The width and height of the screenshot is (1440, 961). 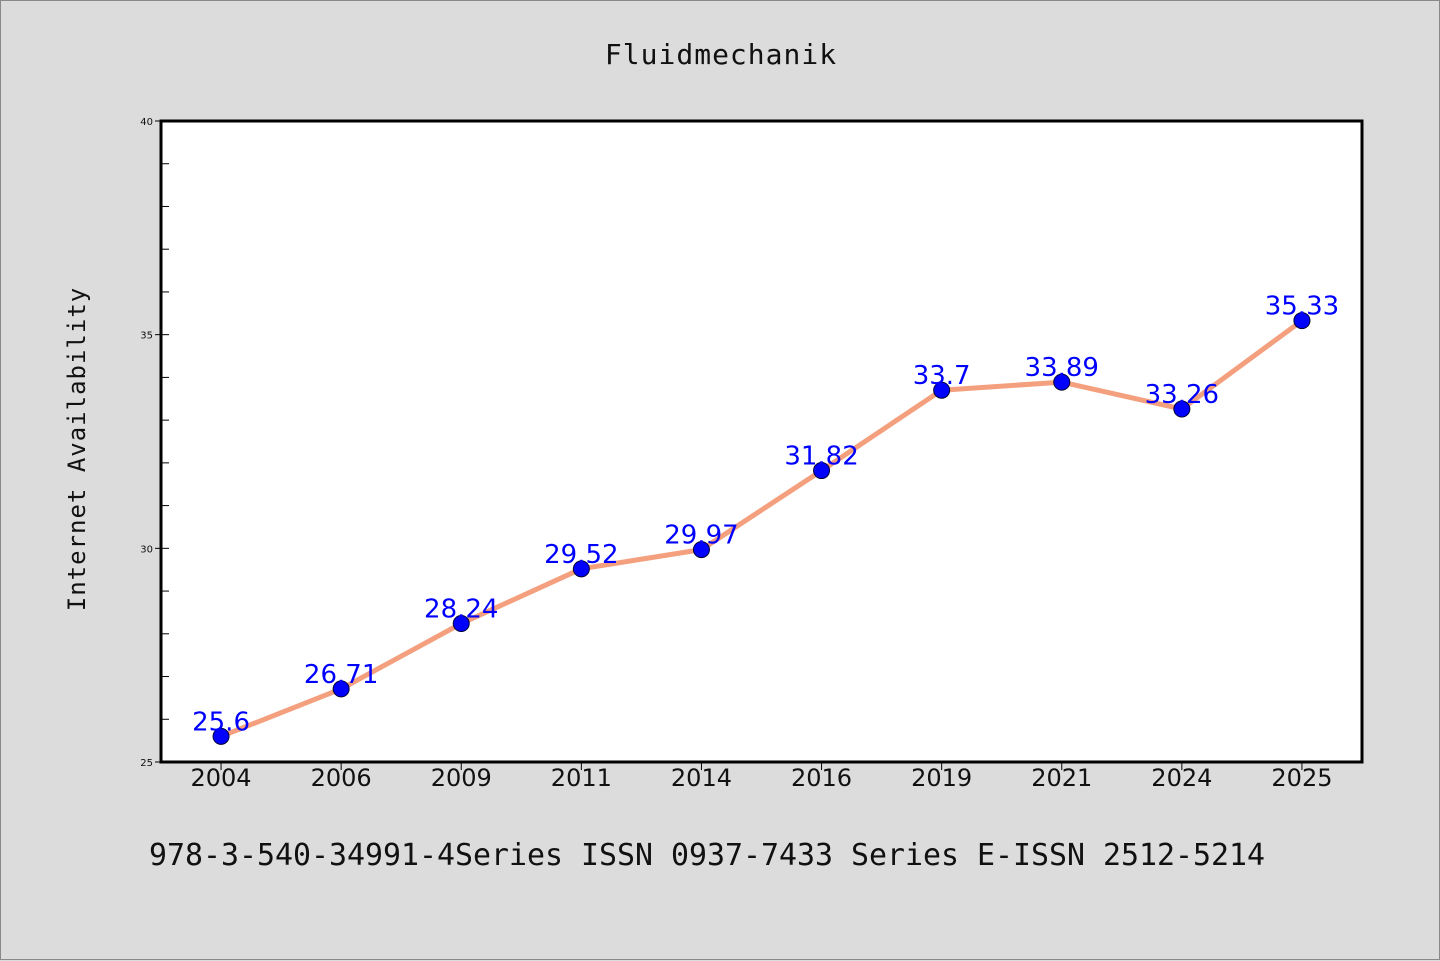 I want to click on y-axis-label: Internet Availability, so click(x=77, y=449).